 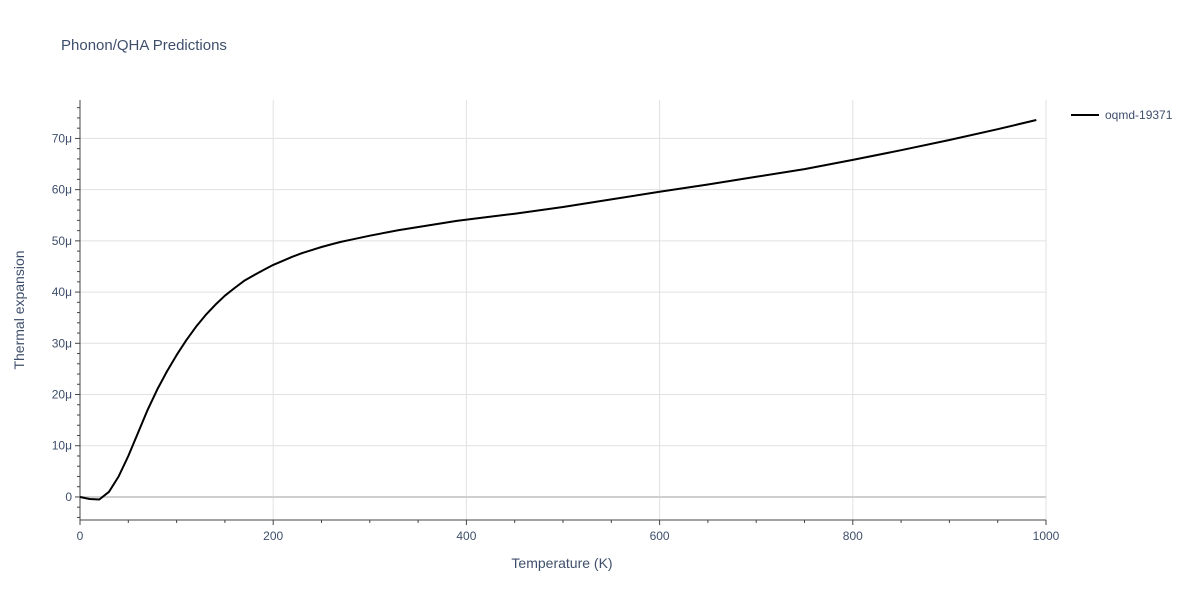 I want to click on legend-label: oqmd-19371, so click(x=1139, y=115).